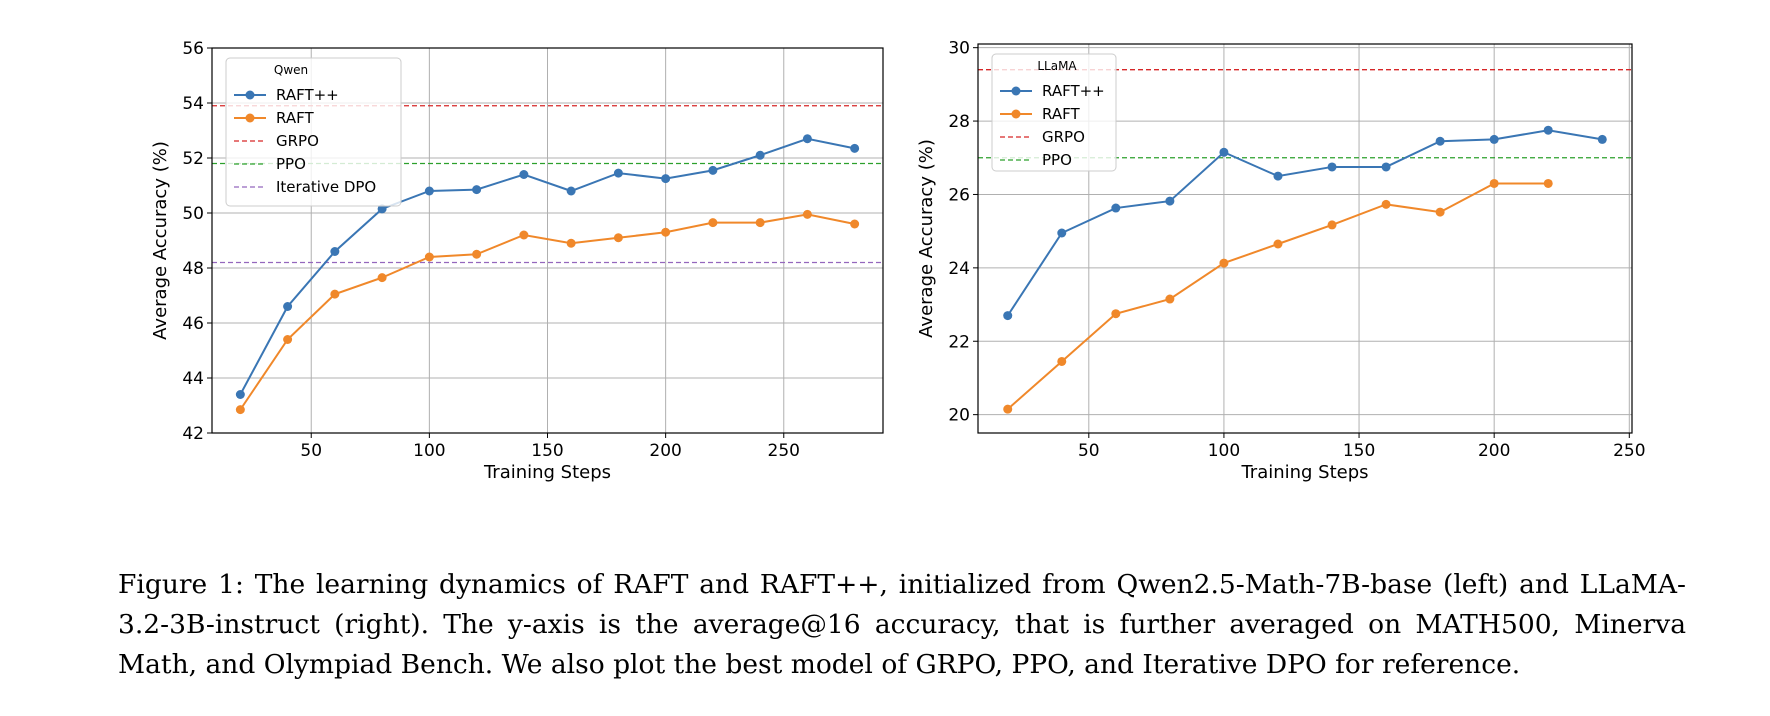 The height and width of the screenshot is (716, 1770). What do you see at coordinates (959, 49) in the screenshot?
I see `y-tick-label: 30` at bounding box center [959, 49].